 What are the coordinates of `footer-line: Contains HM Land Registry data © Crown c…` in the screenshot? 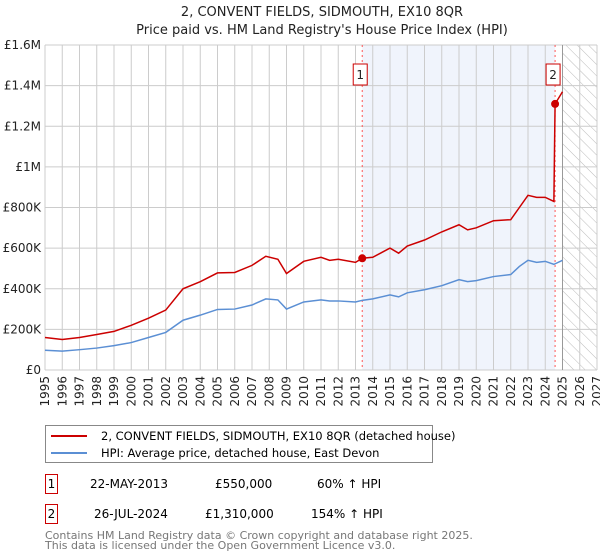 It's located at (259, 535).